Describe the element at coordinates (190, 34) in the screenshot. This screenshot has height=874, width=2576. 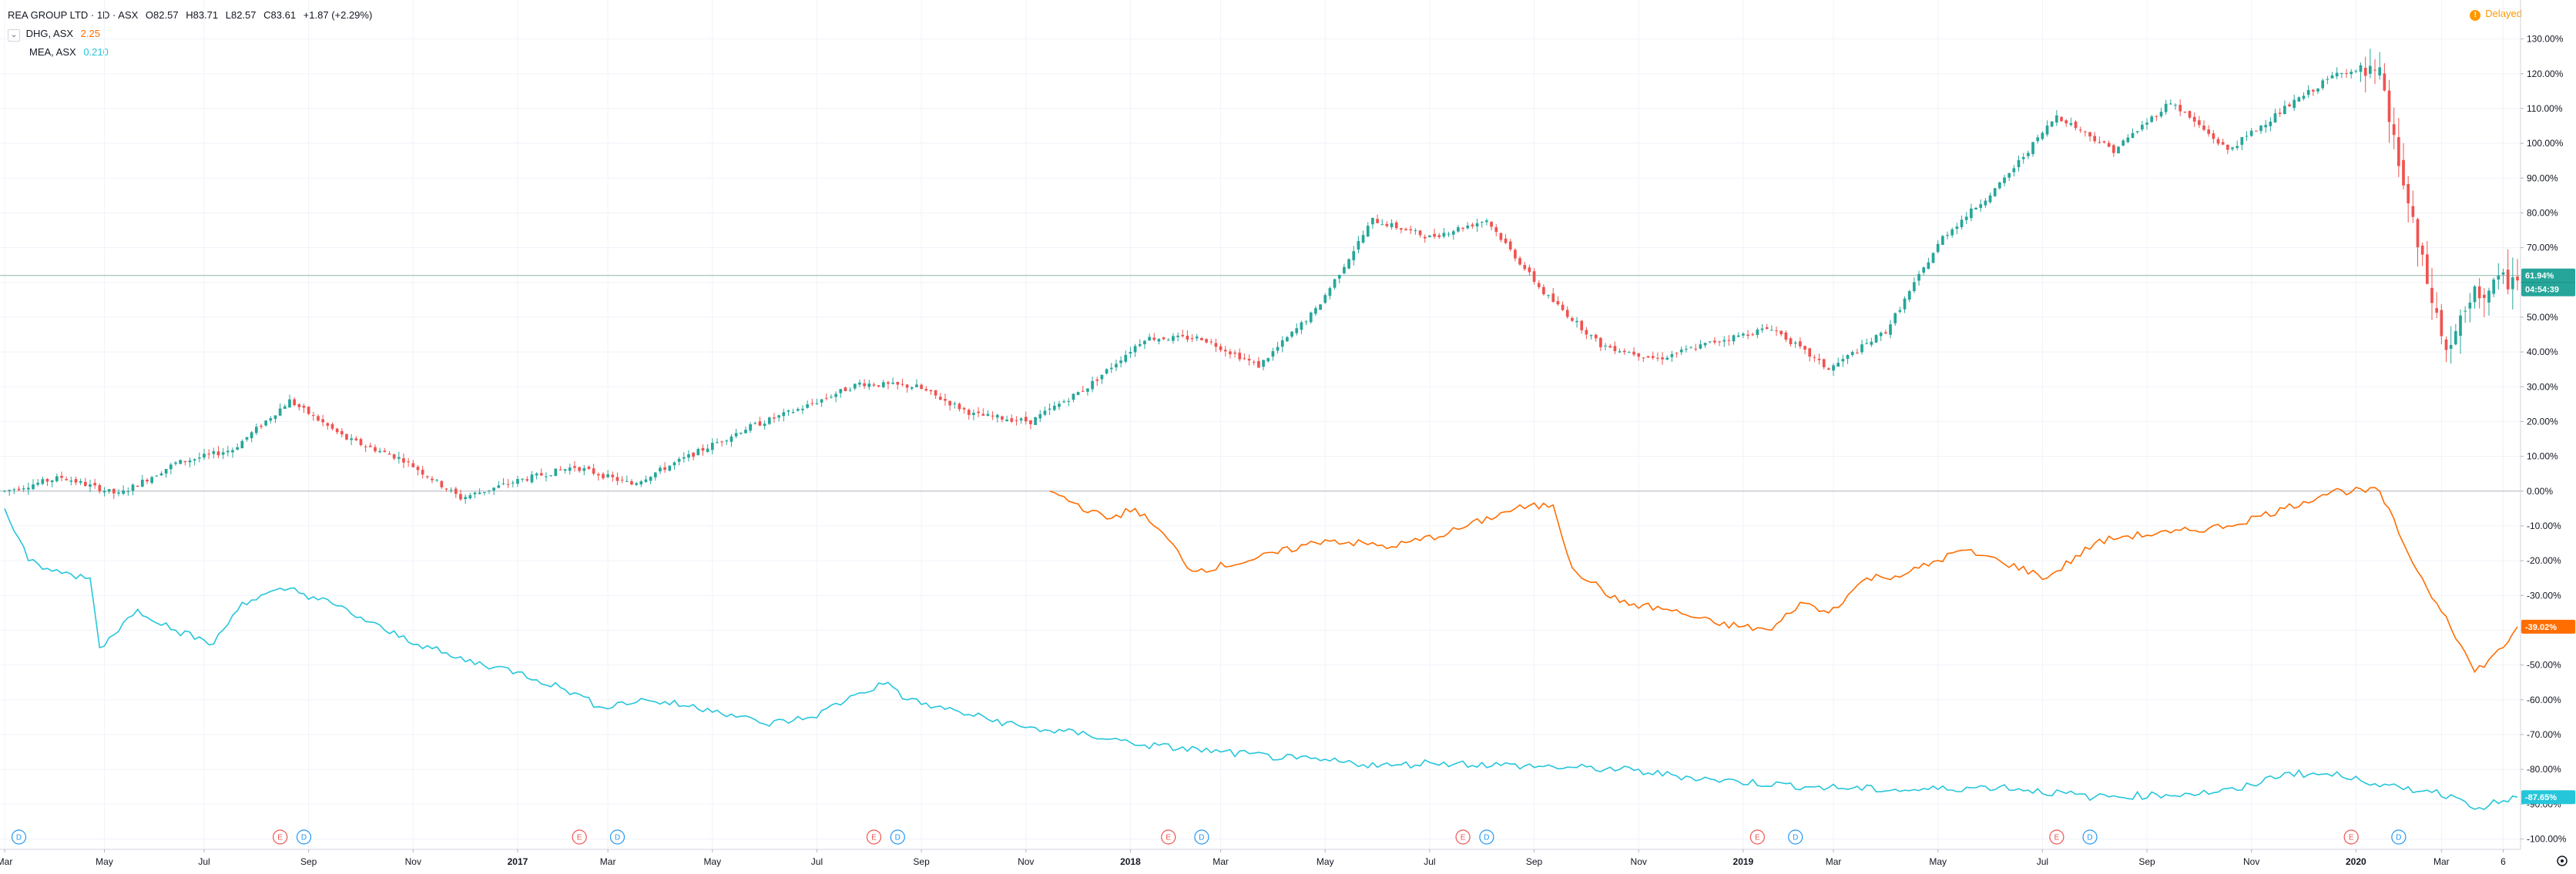
I see `compare-row-dhg: ⌄ DHG, ASX 2.25` at that location.